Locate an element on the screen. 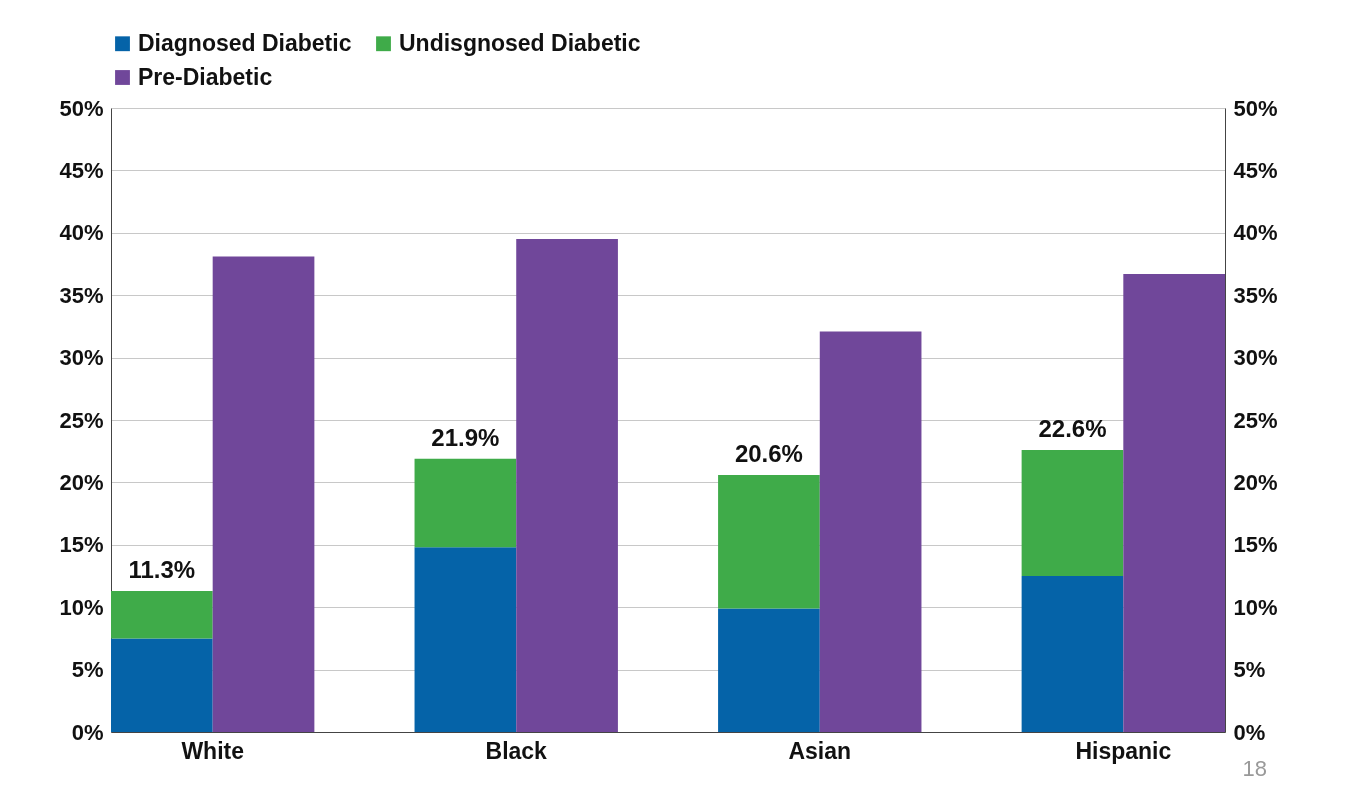 The width and height of the screenshot is (1345, 790). total-label: 21.9% is located at coordinates (465, 437).